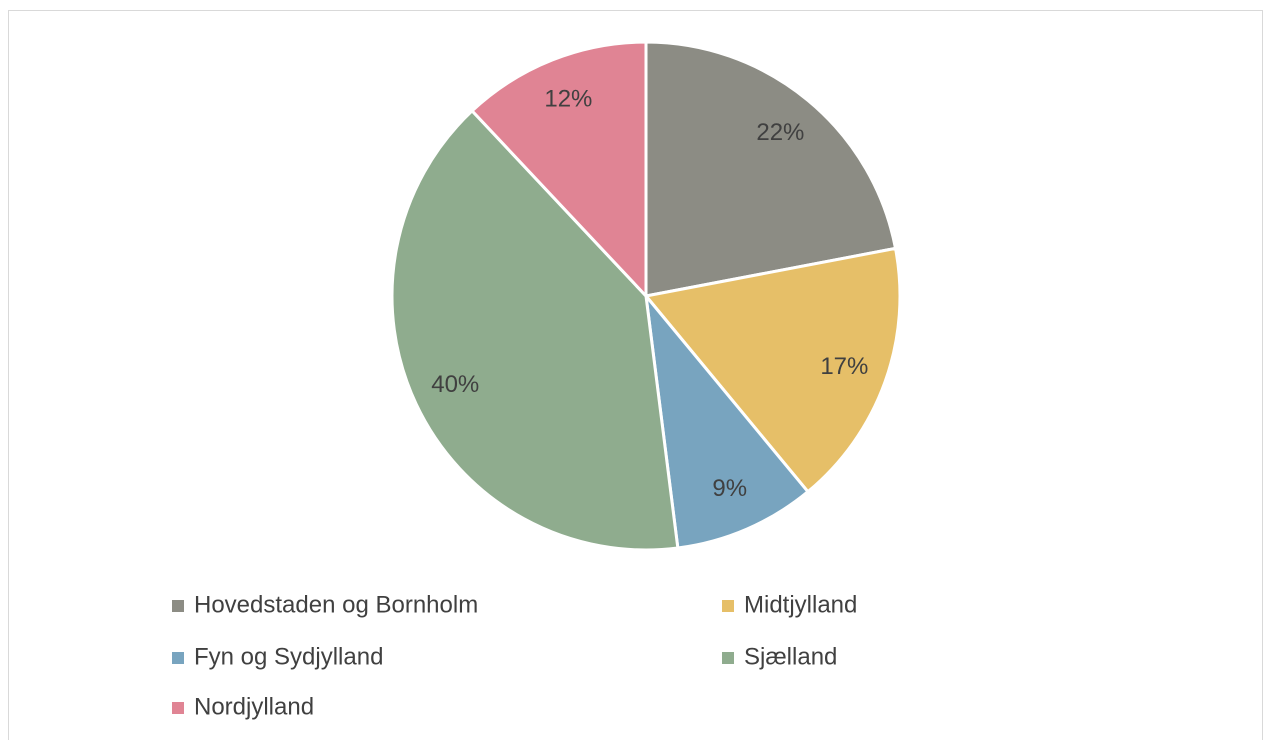 This screenshot has height=740, width=1272. I want to click on legend-label: Nordjylland, so click(254, 706).